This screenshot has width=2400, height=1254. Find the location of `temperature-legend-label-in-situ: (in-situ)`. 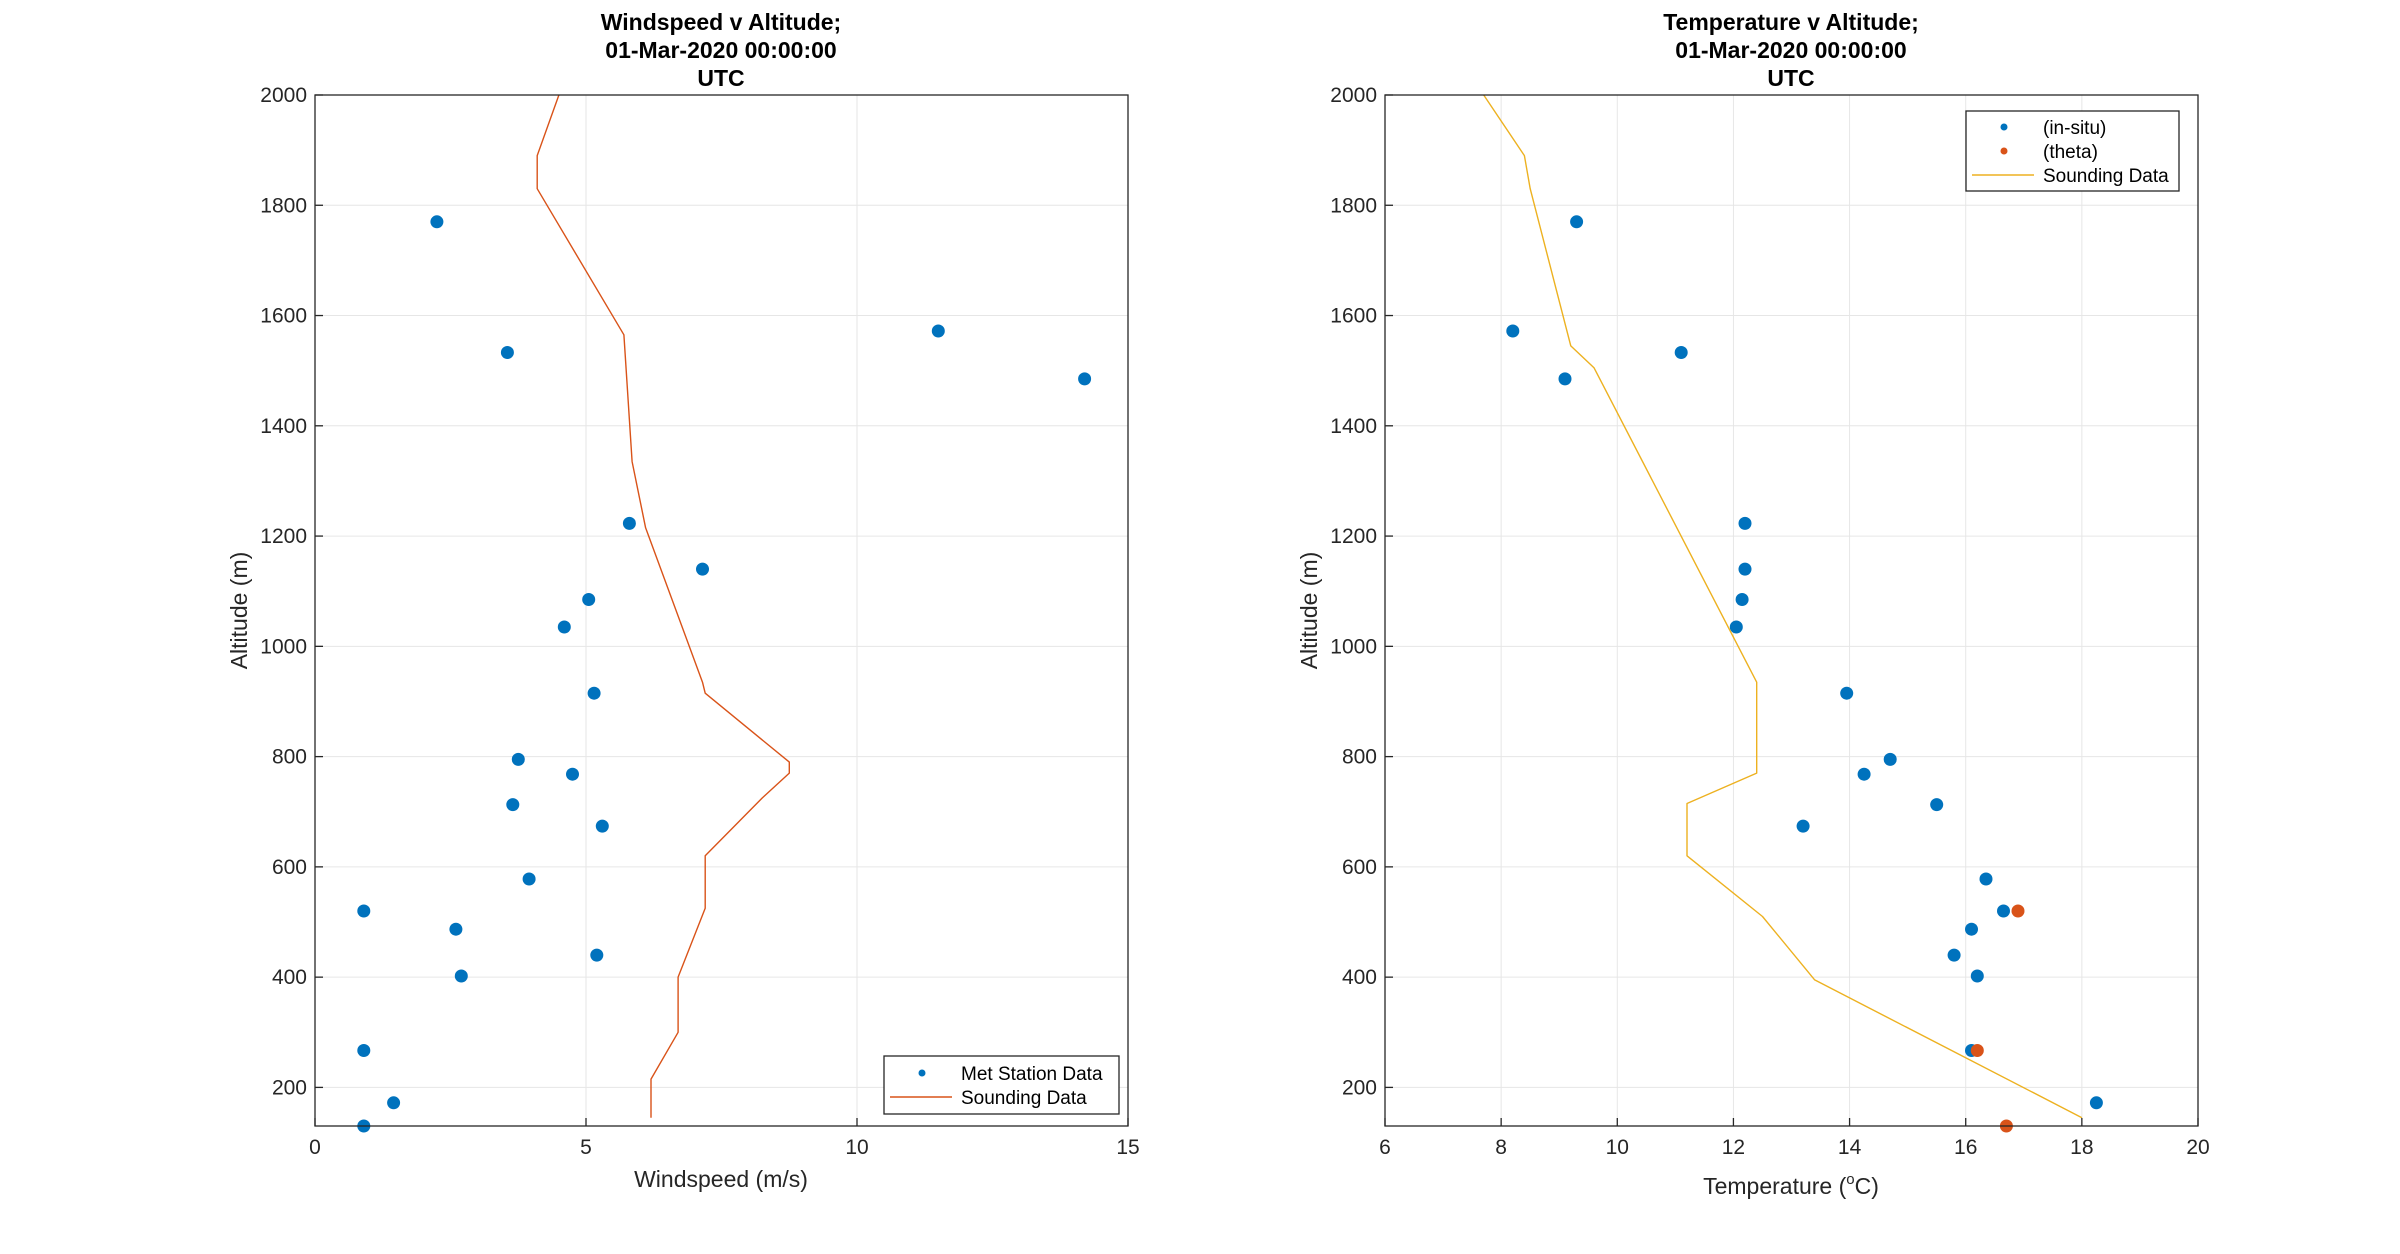

temperature-legend-label-in-situ: (in-situ) is located at coordinates (2074, 128).